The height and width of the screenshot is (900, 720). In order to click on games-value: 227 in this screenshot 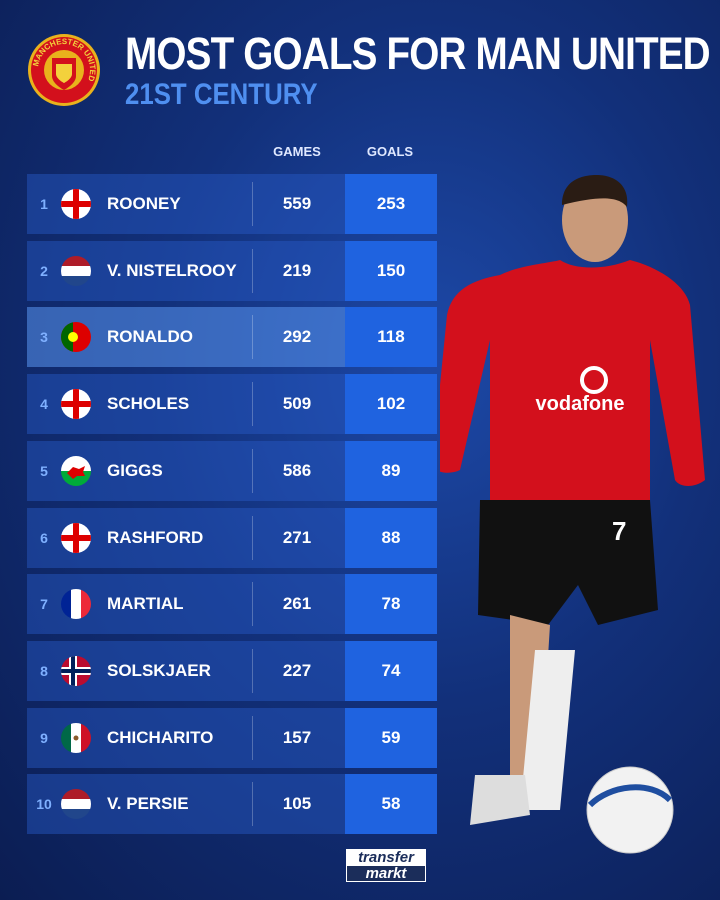, I will do `click(297, 670)`.